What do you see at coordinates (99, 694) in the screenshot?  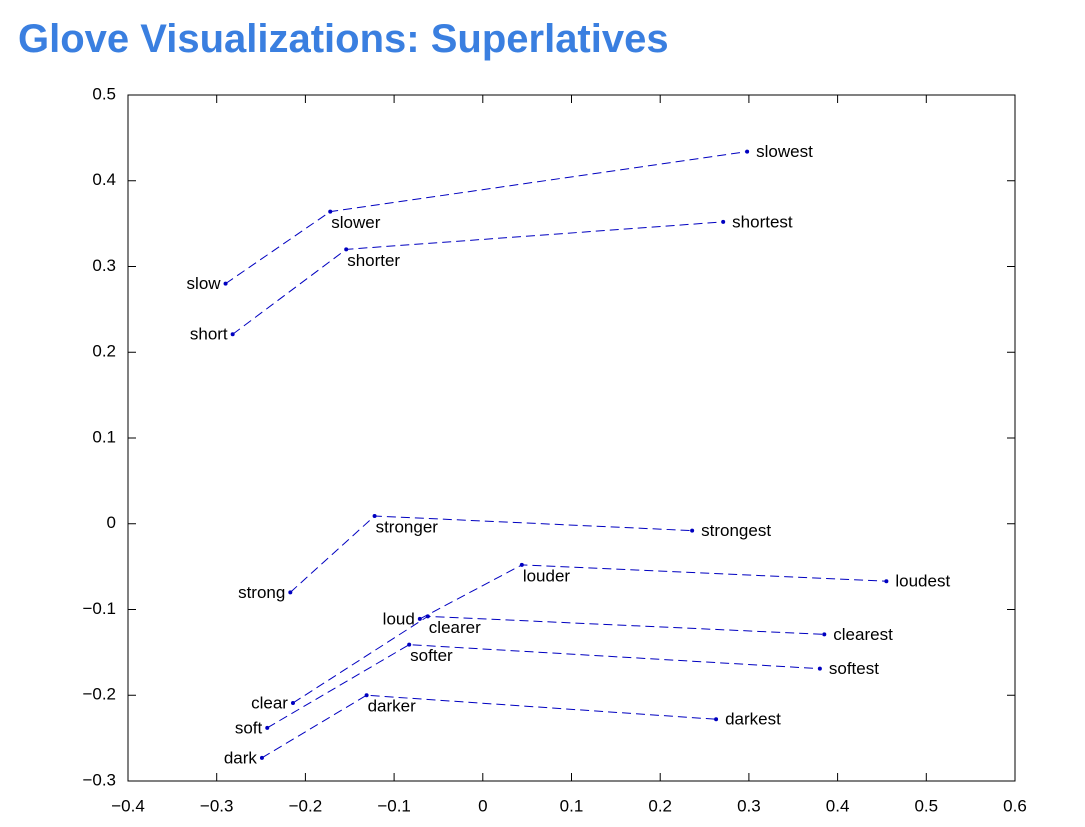 I see `y-tick-label: −0.2` at bounding box center [99, 694].